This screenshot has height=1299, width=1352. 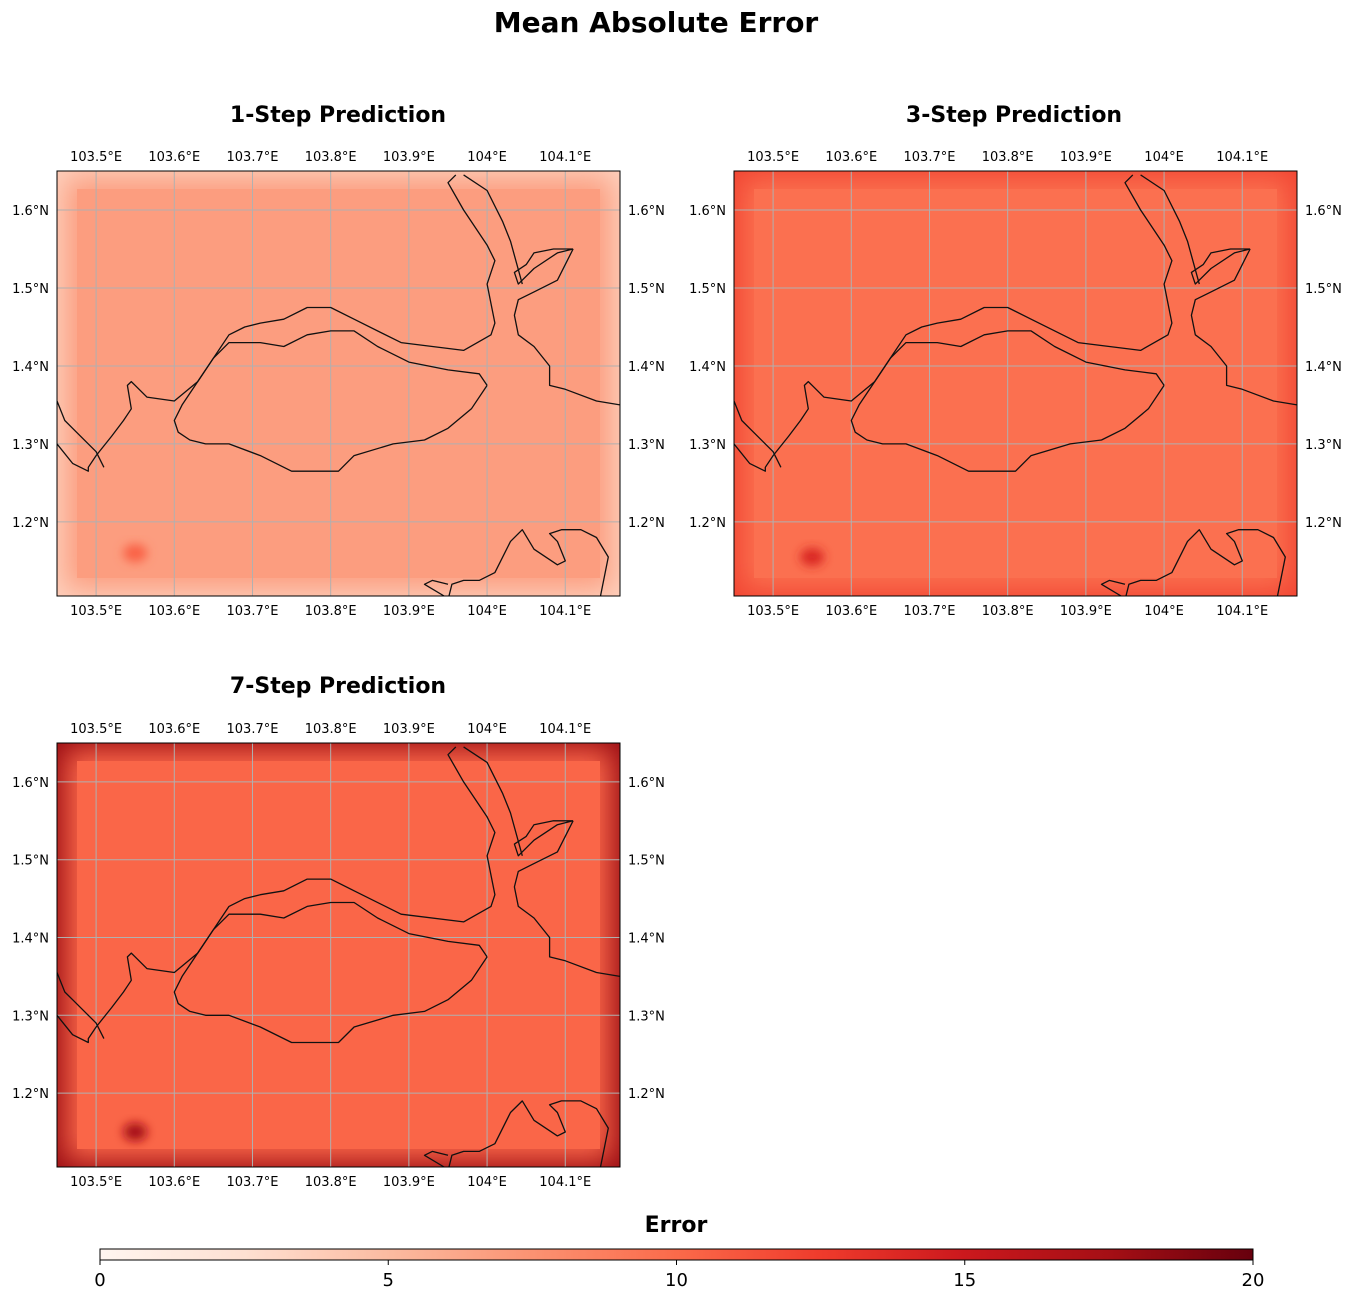 I want to click on coastlines, so click(x=338, y=385).